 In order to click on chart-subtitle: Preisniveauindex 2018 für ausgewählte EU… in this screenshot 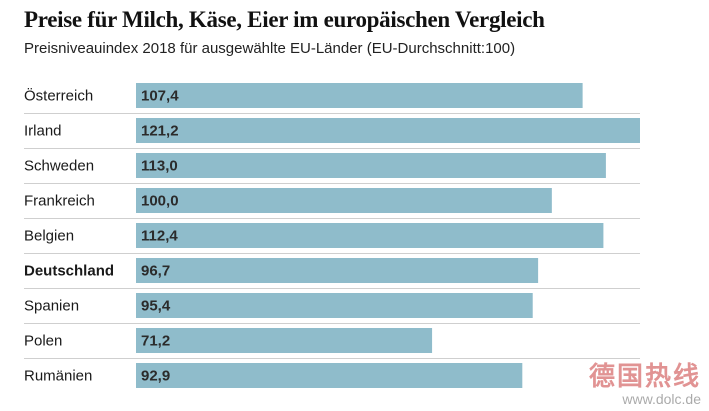, I will do `click(270, 48)`.